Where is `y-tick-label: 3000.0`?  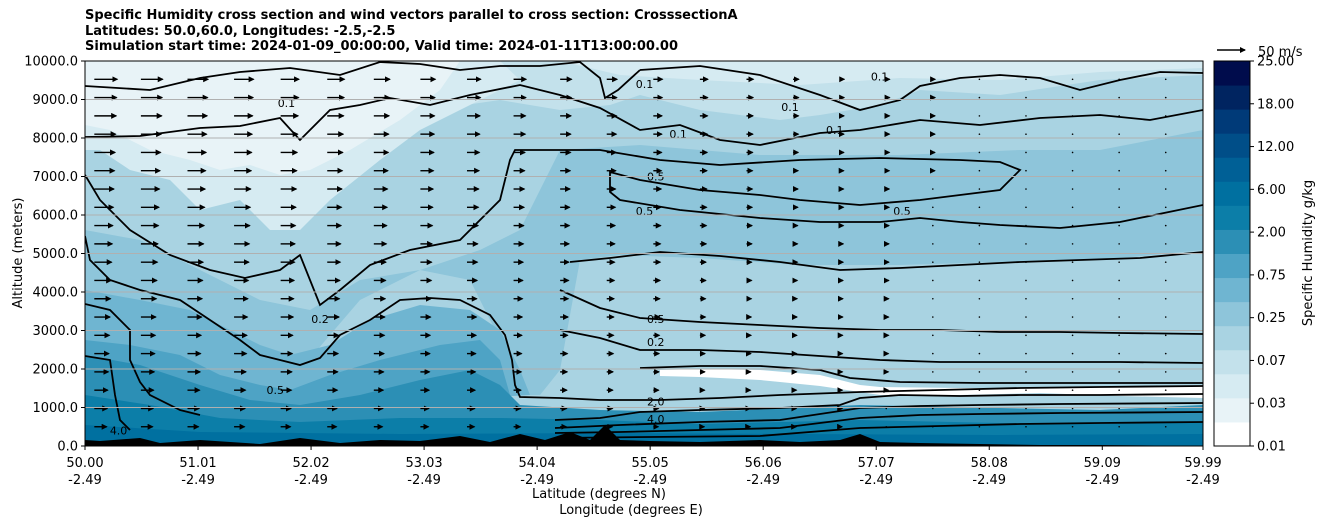 y-tick-label: 3000.0 is located at coordinates (56, 331).